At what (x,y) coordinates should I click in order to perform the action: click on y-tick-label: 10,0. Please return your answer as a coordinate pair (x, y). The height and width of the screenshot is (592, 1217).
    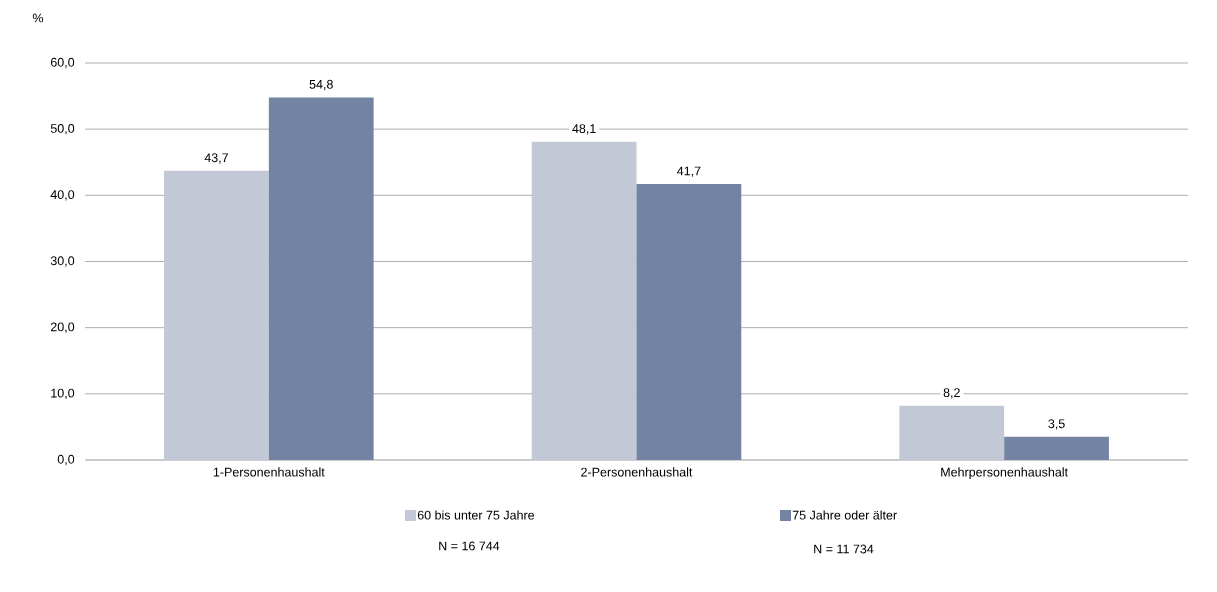
    Looking at the image, I should click on (63, 393).